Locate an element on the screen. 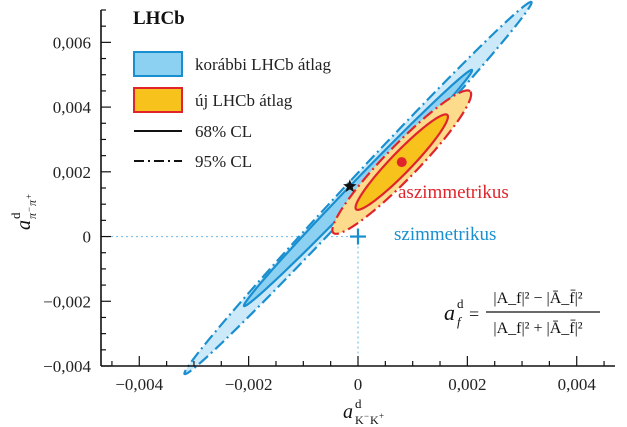 This screenshot has width=627, height=427. x-tick-label: 0,002 is located at coordinates (467, 384).